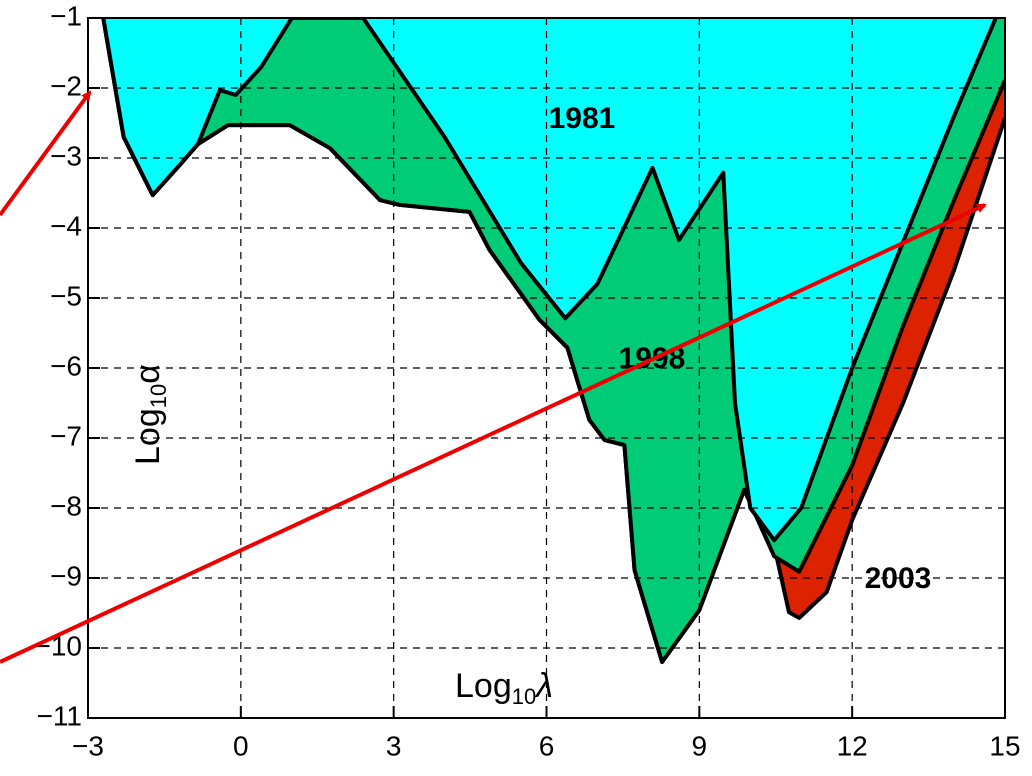  Describe the element at coordinates (524, 696) in the screenshot. I see `x-axis-label-sub: 10` at that location.